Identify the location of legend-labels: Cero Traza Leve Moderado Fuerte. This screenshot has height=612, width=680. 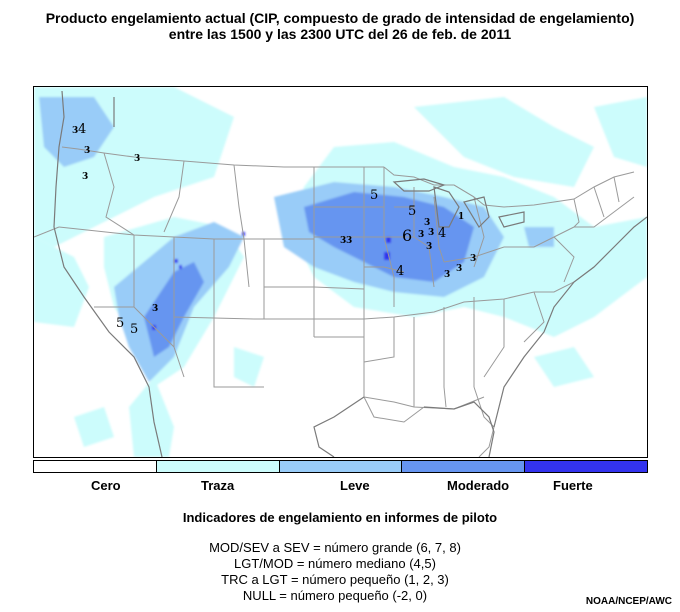
(339, 486).